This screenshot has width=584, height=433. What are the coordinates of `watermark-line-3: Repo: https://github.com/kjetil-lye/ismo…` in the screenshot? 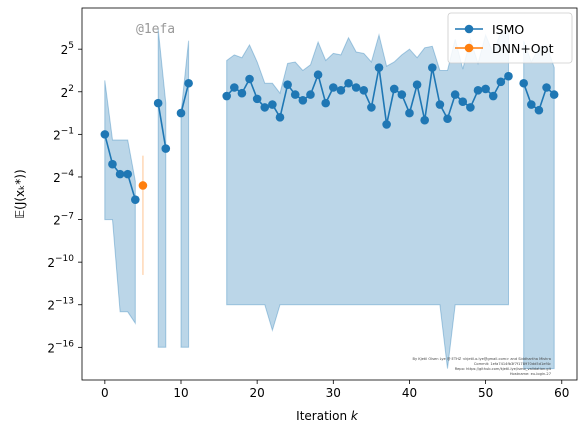 It's located at (503, 369).